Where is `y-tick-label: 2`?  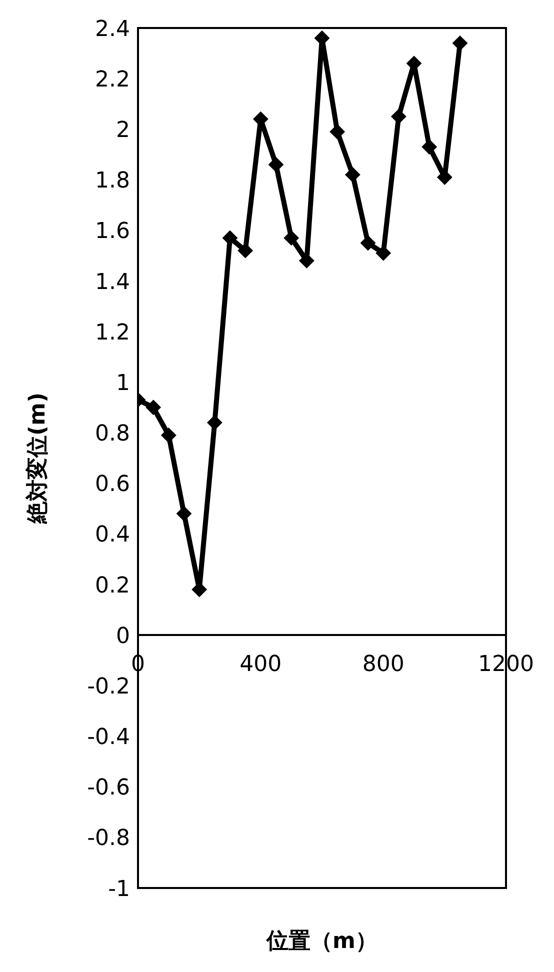
y-tick-label: 2 is located at coordinates (123, 130).